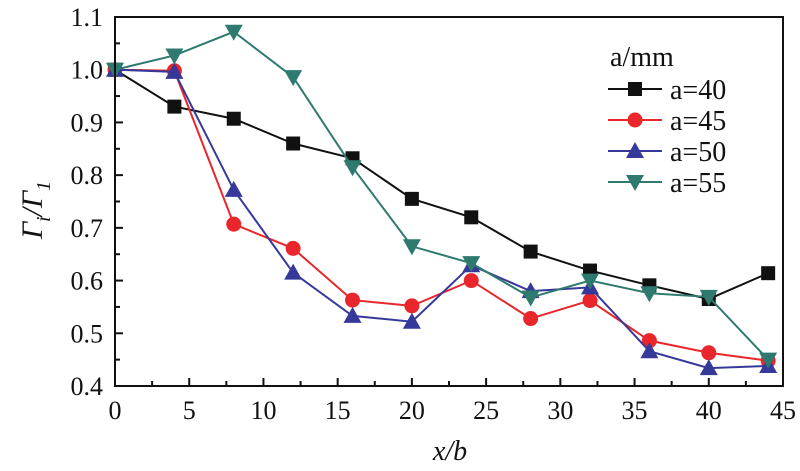  What do you see at coordinates (667, 90) in the screenshot?
I see `legend-item: a=40` at bounding box center [667, 90].